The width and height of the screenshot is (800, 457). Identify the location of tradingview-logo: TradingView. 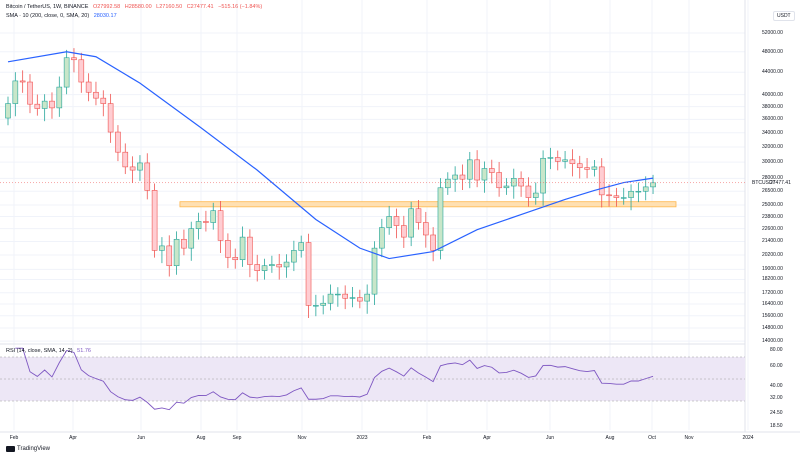
(28, 449).